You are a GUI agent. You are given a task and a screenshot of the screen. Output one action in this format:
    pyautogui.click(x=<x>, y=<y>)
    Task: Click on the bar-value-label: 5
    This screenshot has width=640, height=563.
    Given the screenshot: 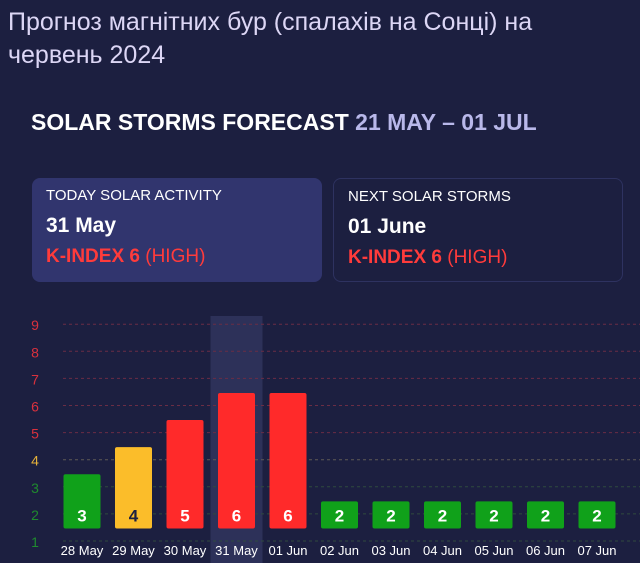 What is the action you would take?
    pyautogui.click(x=184, y=515)
    